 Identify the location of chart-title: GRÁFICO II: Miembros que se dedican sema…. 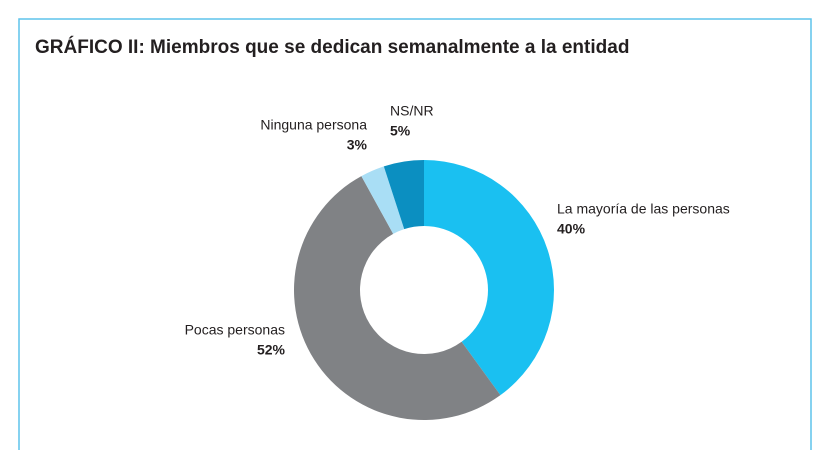
(332, 47).